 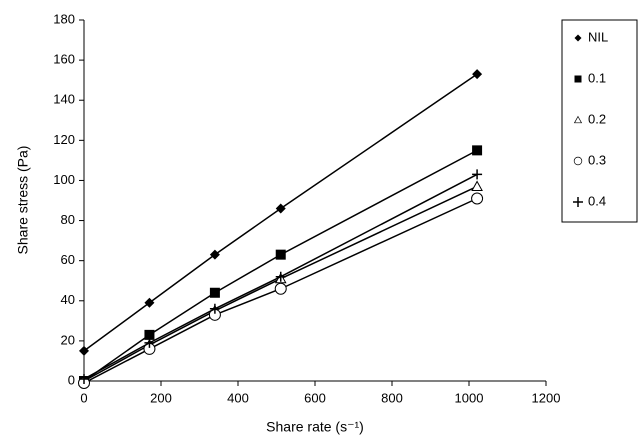 What do you see at coordinates (597, 118) in the screenshot?
I see `legend-label: 0.2` at bounding box center [597, 118].